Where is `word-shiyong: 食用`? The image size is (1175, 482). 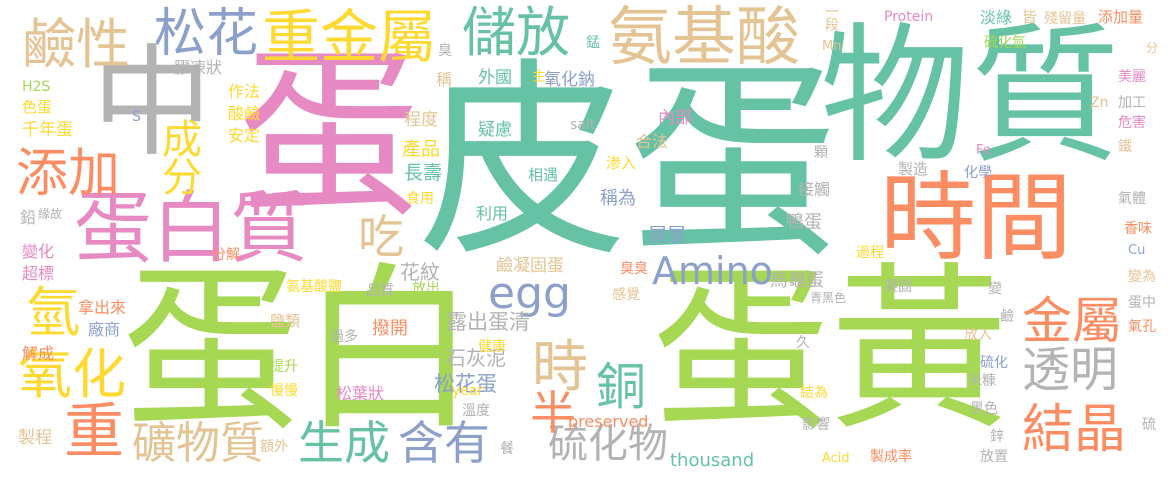
word-shiyong: 食用 is located at coordinates (420, 199).